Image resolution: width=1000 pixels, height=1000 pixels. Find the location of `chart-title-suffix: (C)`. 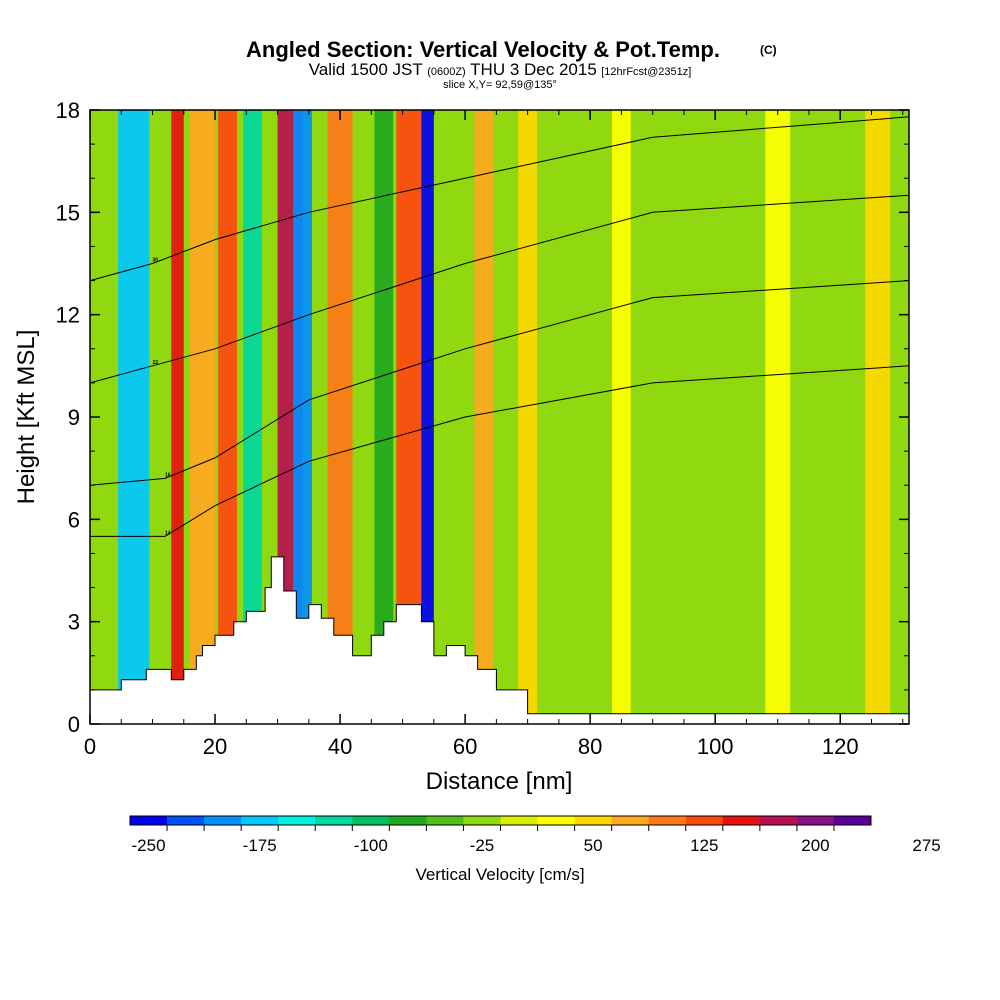

chart-title-suffix: (C) is located at coordinates (768, 50).